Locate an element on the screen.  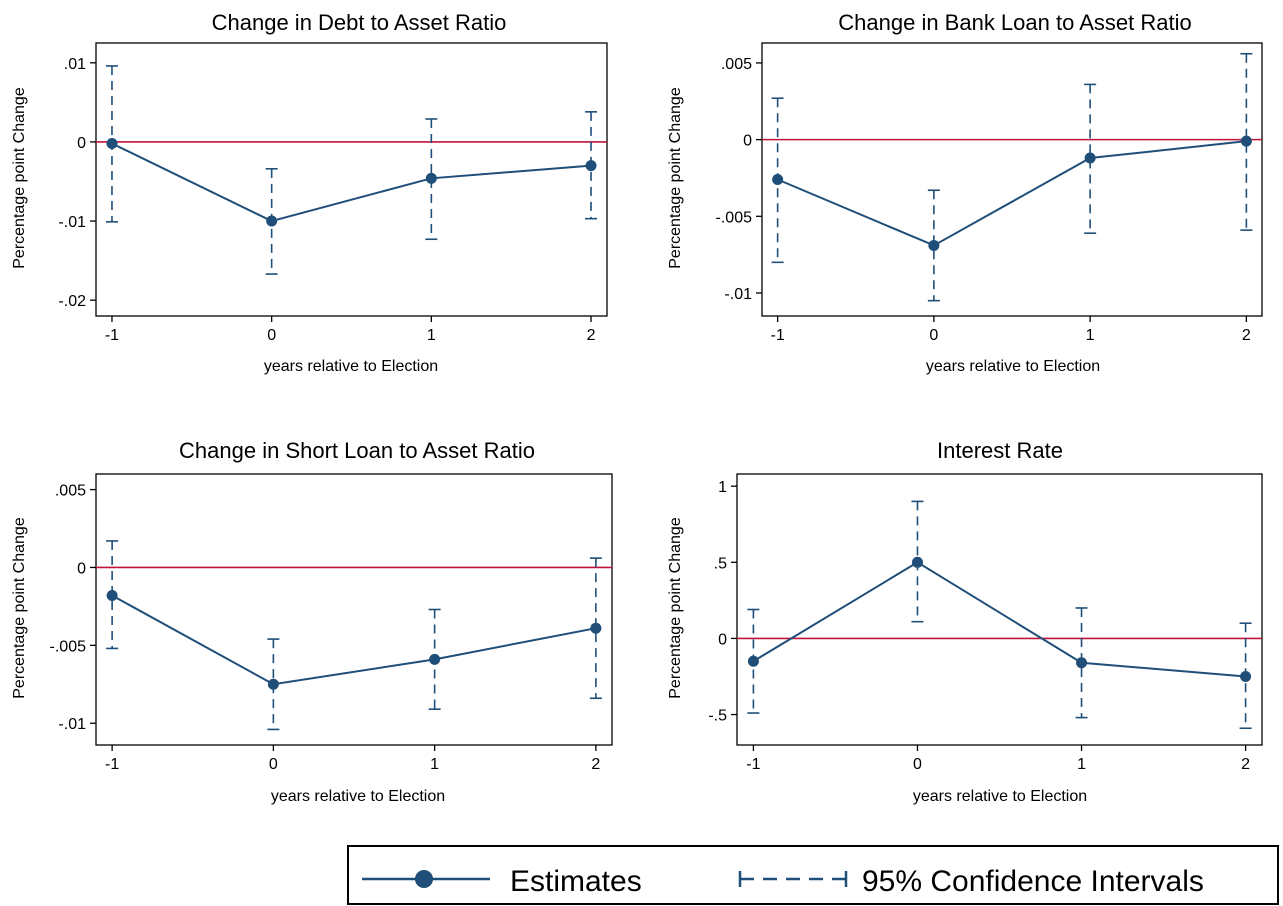
panel-title: Change in Short Loan to Asset Ratio is located at coordinates (357, 450).